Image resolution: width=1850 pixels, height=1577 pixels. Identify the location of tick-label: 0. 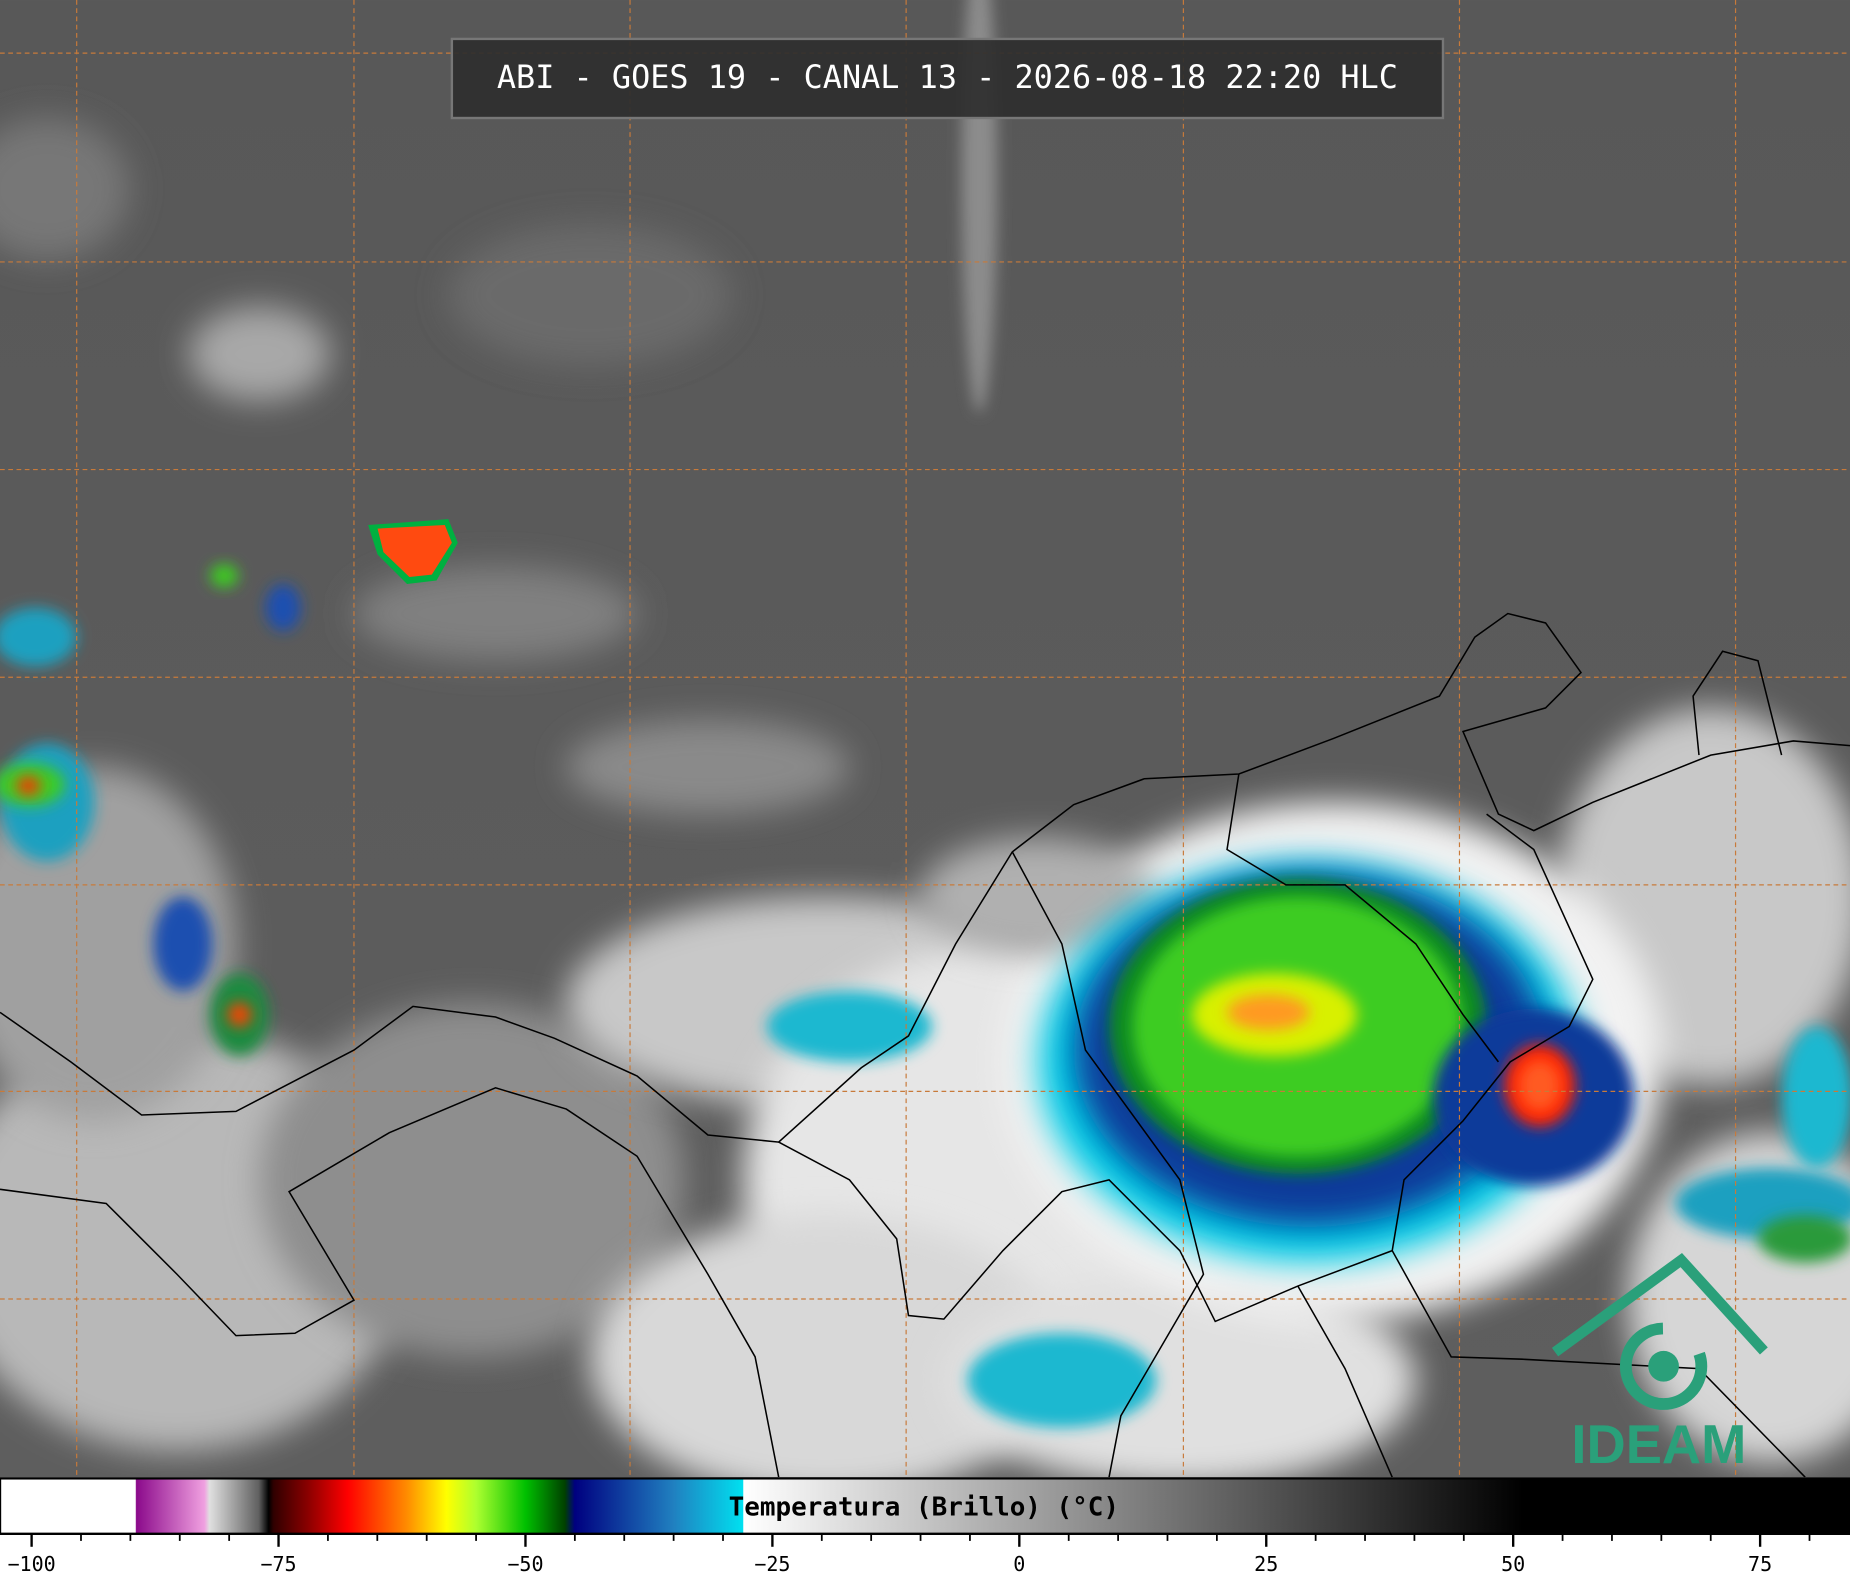
(1019, 1564).